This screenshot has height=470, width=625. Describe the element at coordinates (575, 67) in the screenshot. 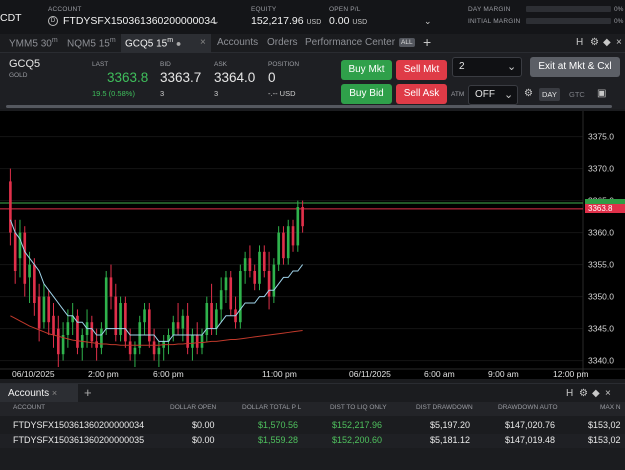

I see `exit-at-mkt-cxl-button: Exit at Mkt & Cxl` at that location.